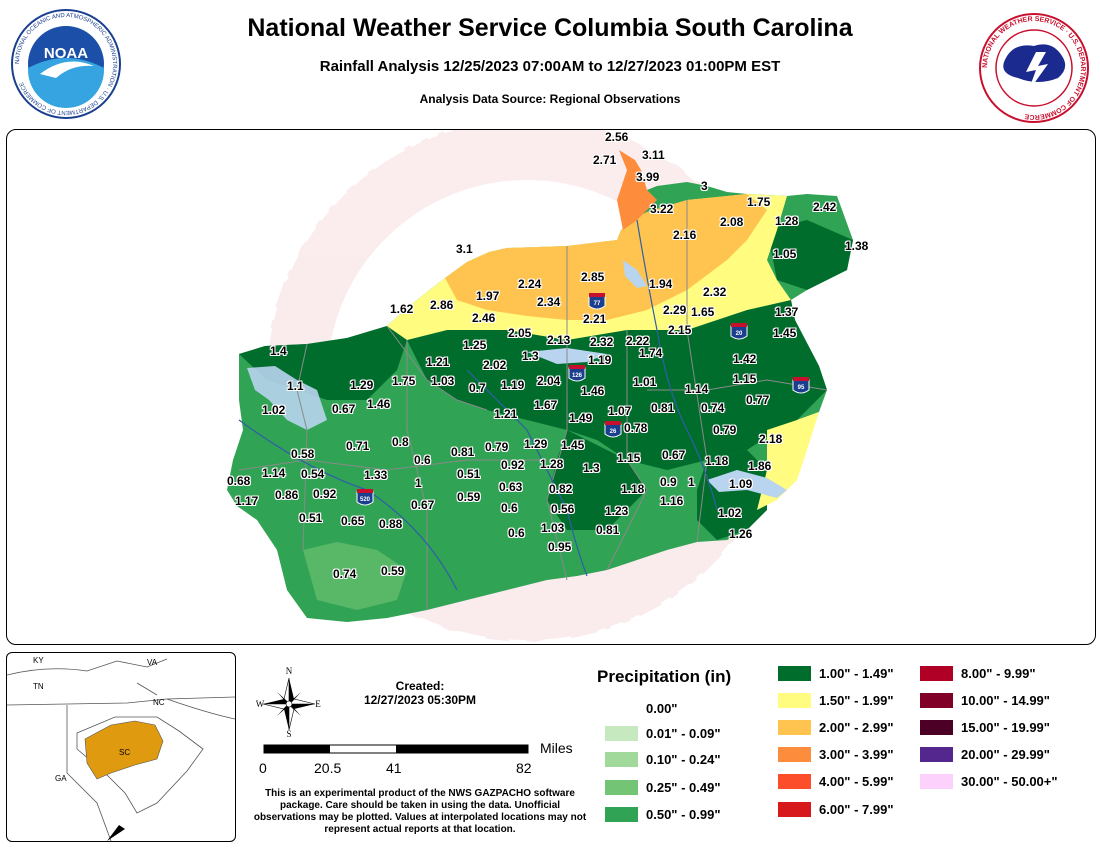 This screenshot has height=850, width=1100. I want to click on rainfall-observation: 2.02, so click(495, 365).